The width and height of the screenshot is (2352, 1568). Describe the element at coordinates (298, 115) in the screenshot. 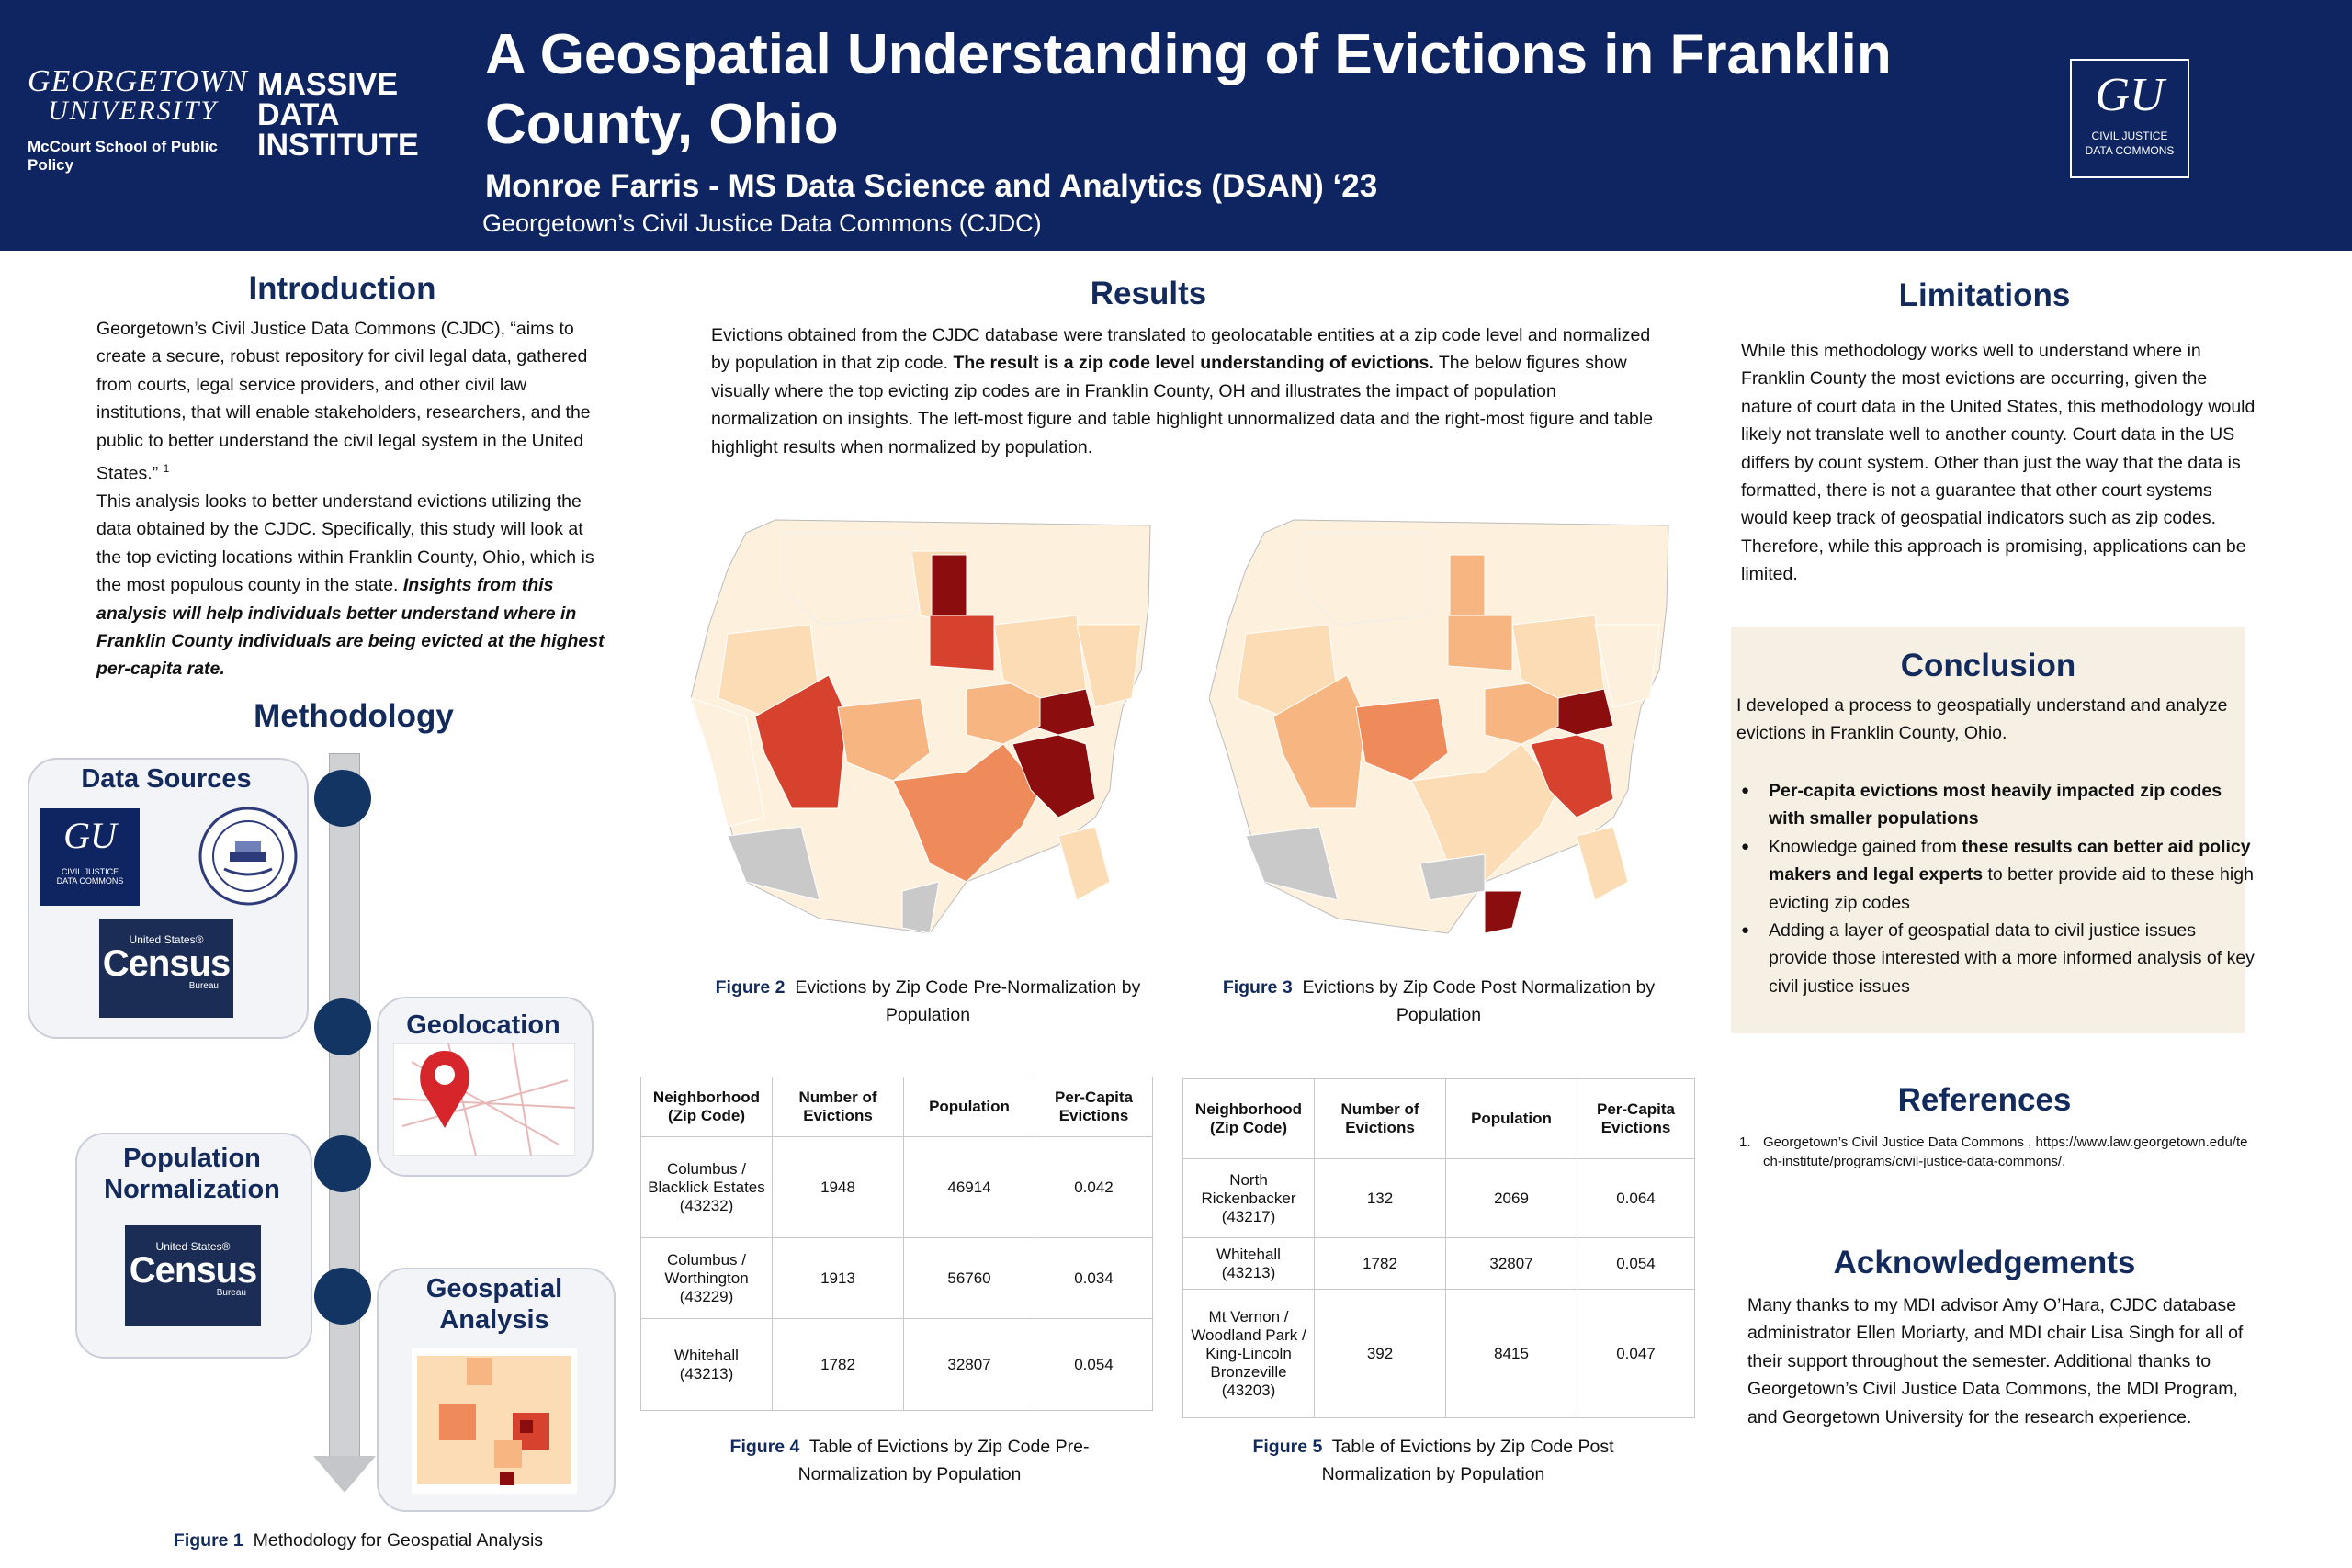

I see `mdi-line2: DATA` at that location.